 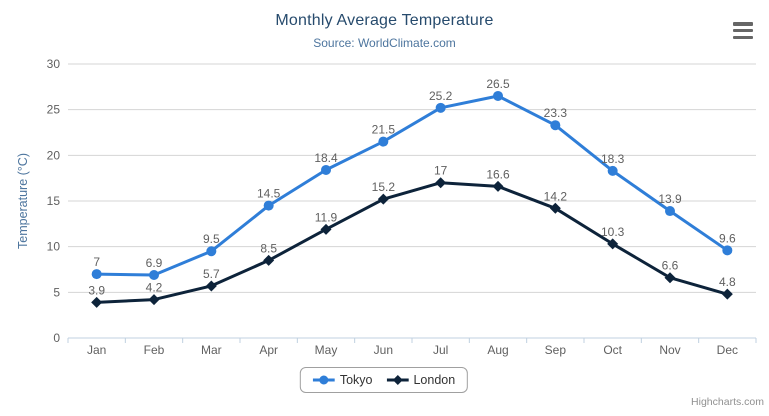 I want to click on legend-item-london: London, so click(x=420, y=380).